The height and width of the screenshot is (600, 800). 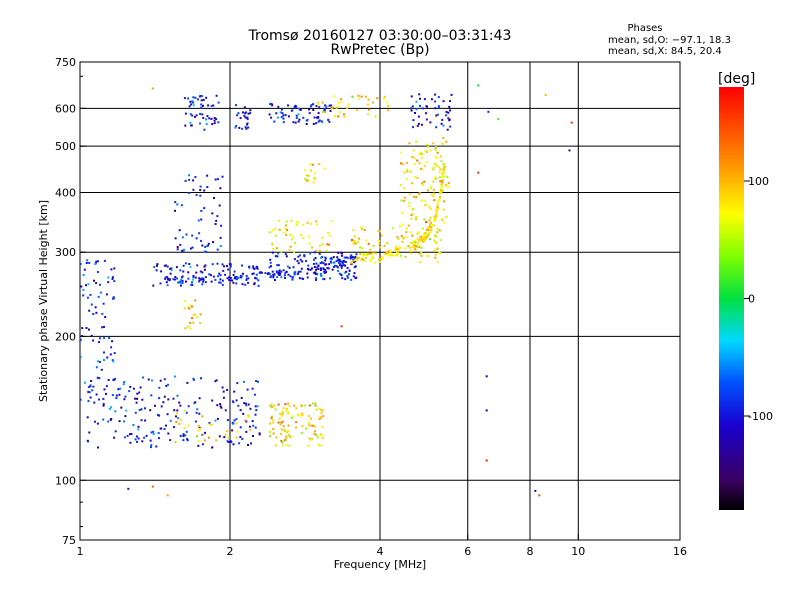 I want to click on y-tick-label: 500, so click(x=65, y=146).